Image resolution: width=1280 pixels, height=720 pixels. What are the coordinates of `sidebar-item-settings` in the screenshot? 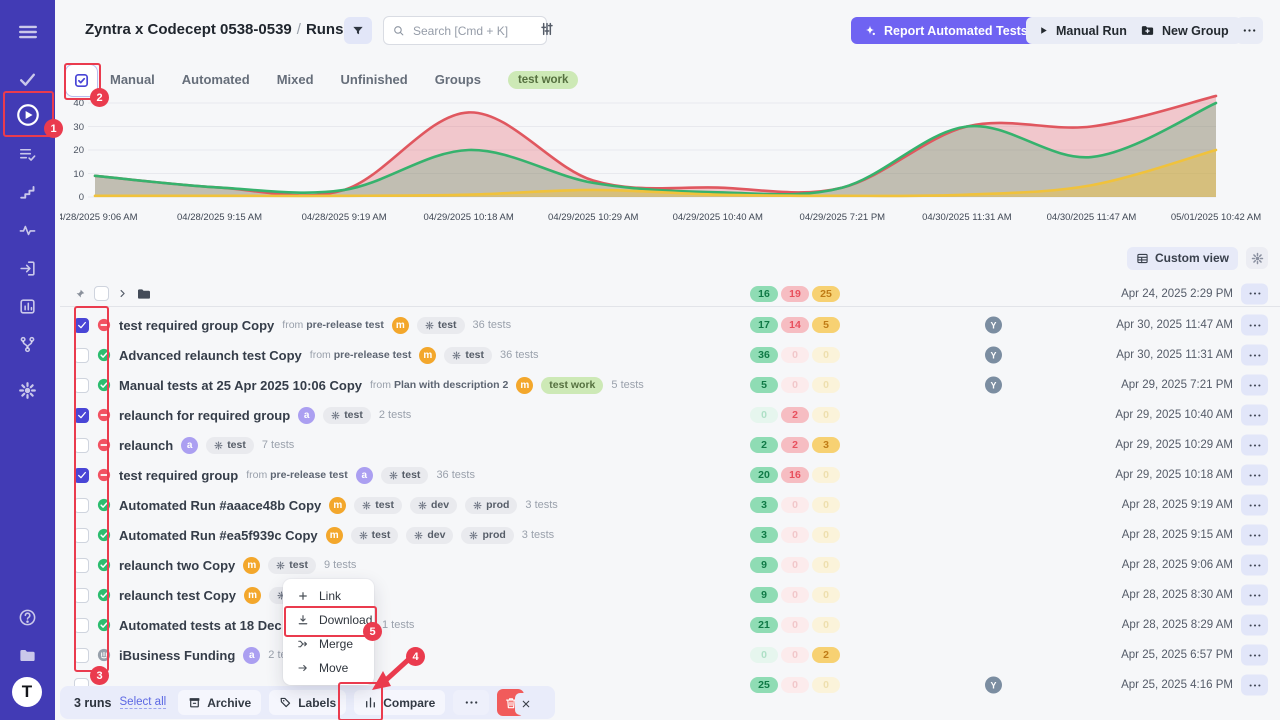 It's located at (27, 390).